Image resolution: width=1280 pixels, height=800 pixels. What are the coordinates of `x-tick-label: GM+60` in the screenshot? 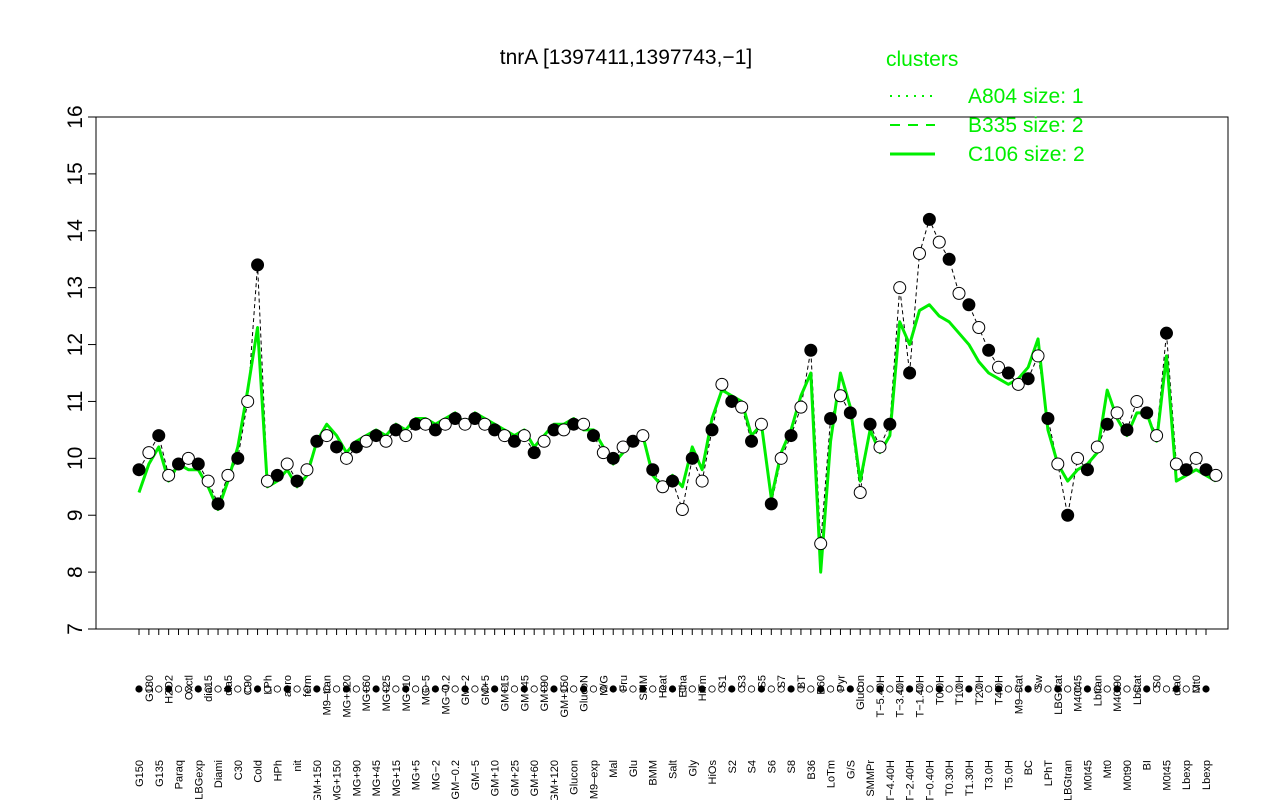 It's located at (535, 778).